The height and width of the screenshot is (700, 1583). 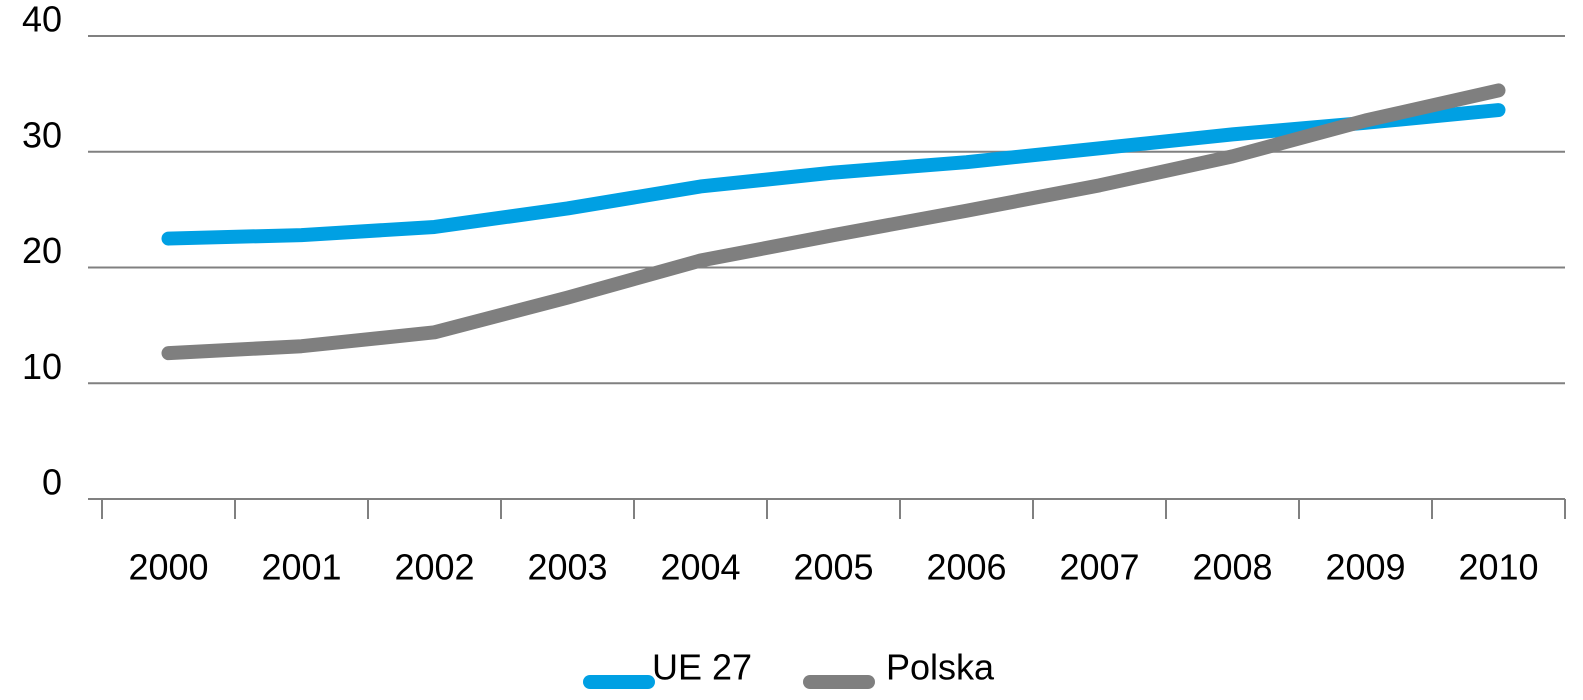 I want to click on y-tick-label: 40, so click(x=42, y=20).